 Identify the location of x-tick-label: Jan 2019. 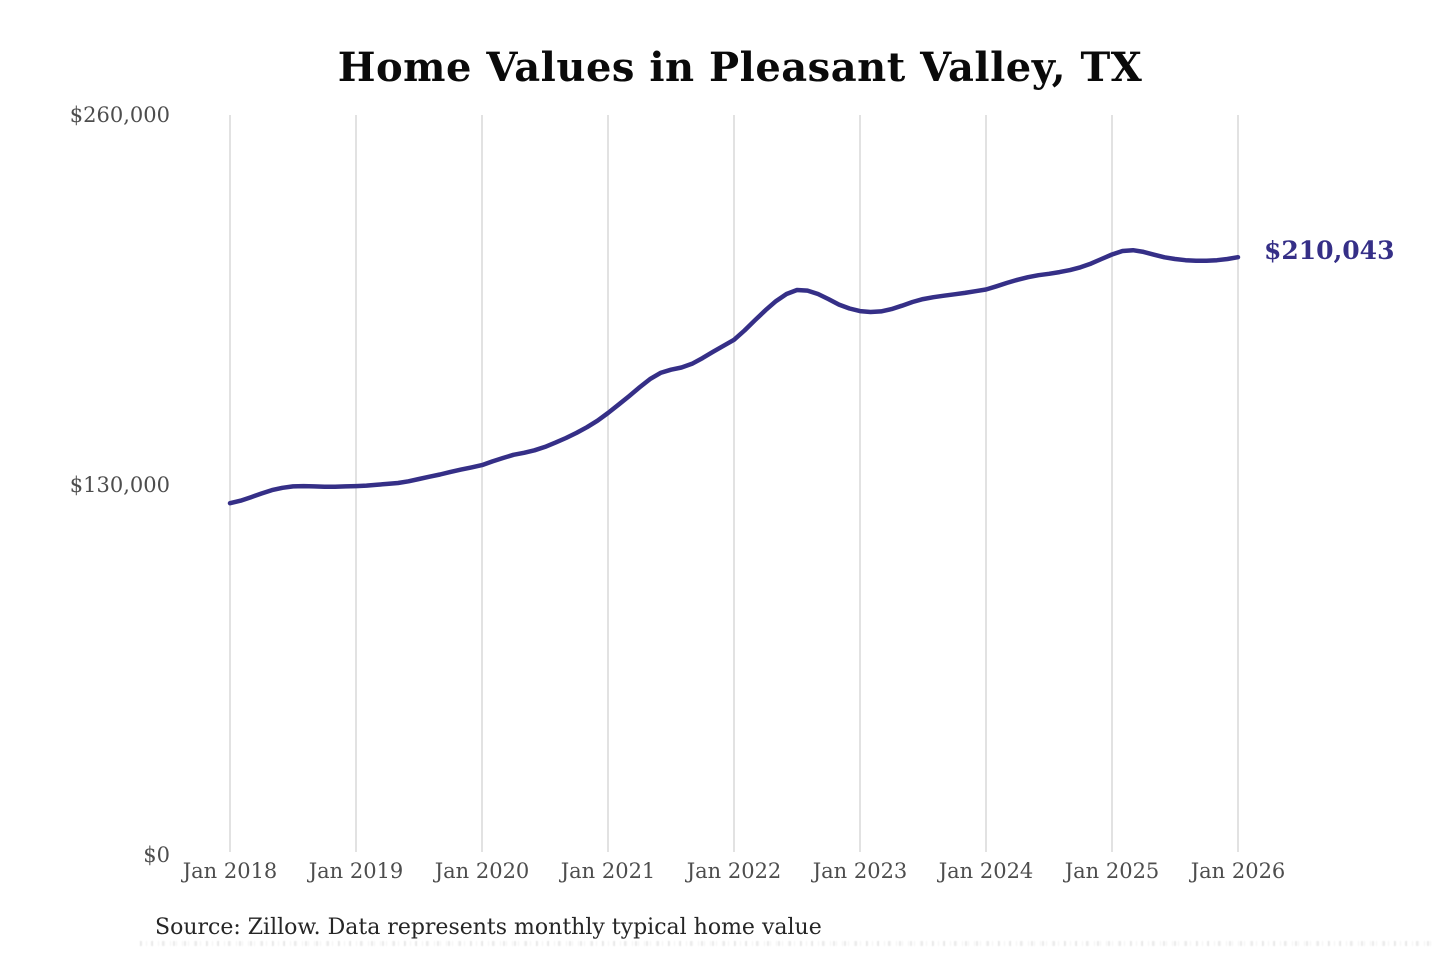
(356, 871).